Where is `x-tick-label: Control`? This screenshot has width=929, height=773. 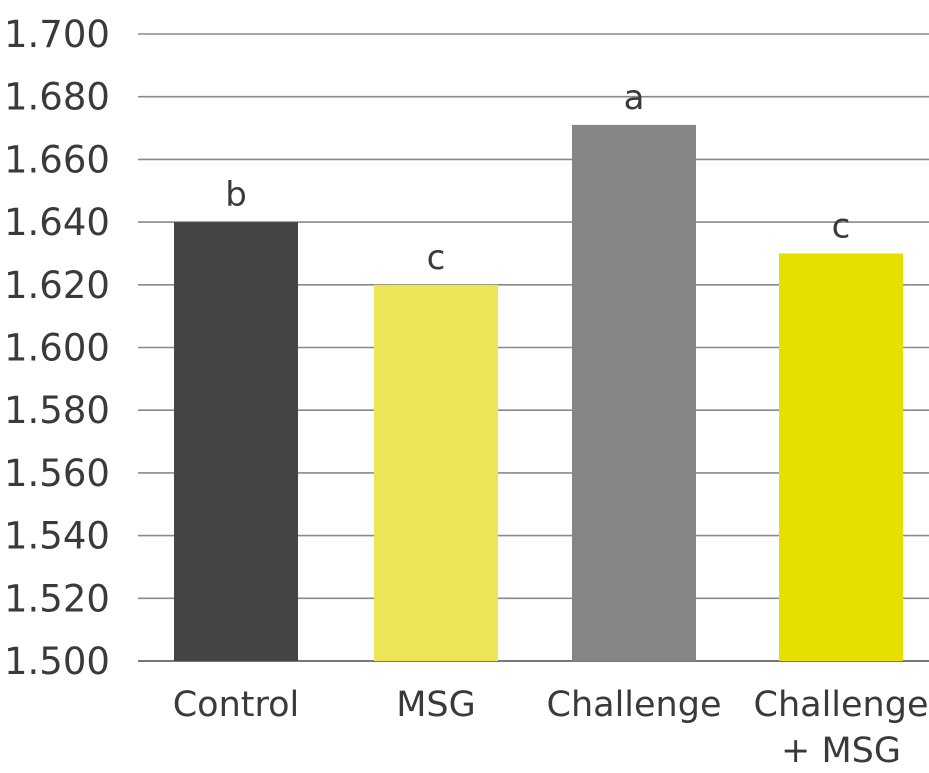
x-tick-label: Control is located at coordinates (236, 705).